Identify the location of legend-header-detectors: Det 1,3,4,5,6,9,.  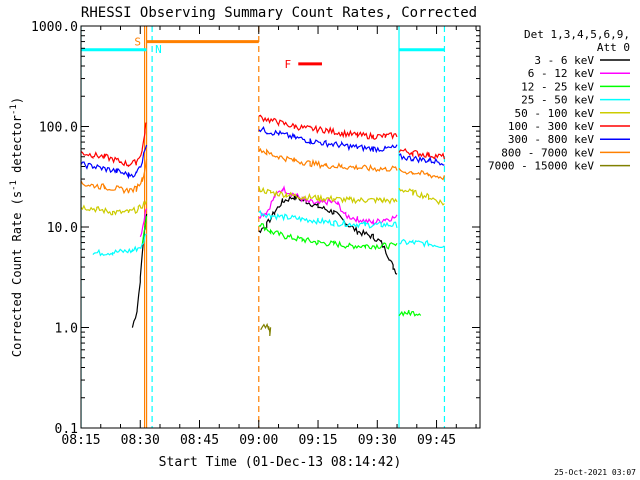
(577, 34).